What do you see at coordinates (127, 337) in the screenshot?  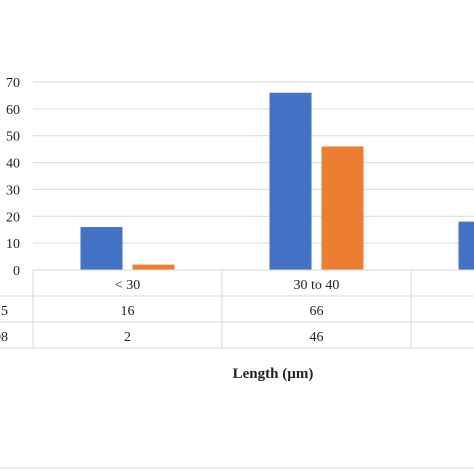 I see `table-cell-value: 2` at bounding box center [127, 337].